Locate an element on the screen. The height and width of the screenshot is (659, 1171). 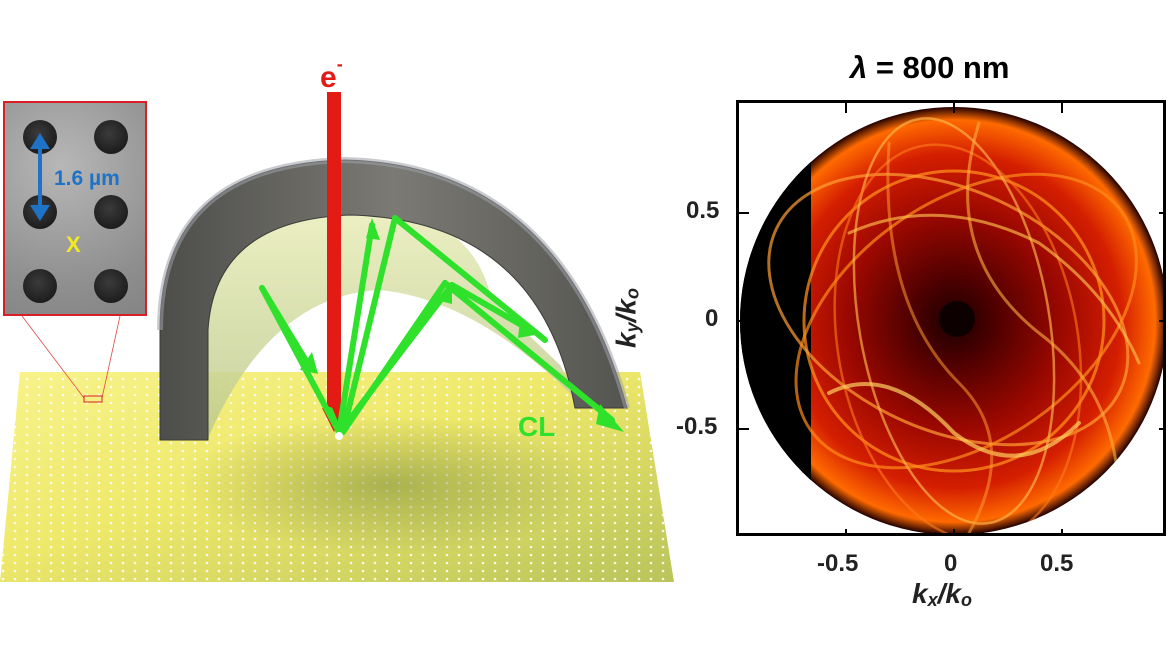
y-axis-label-k0: k is located at coordinates (626, 307).